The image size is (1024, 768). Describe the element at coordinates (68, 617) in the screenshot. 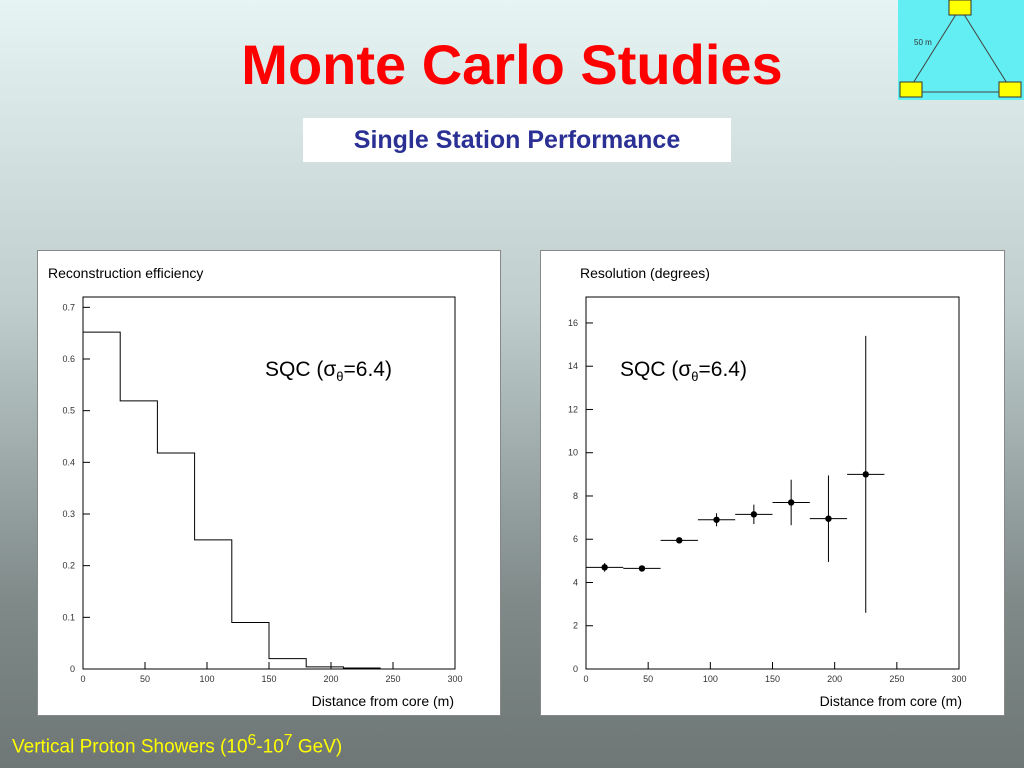

I see `y-tick-label: 0.1` at that location.